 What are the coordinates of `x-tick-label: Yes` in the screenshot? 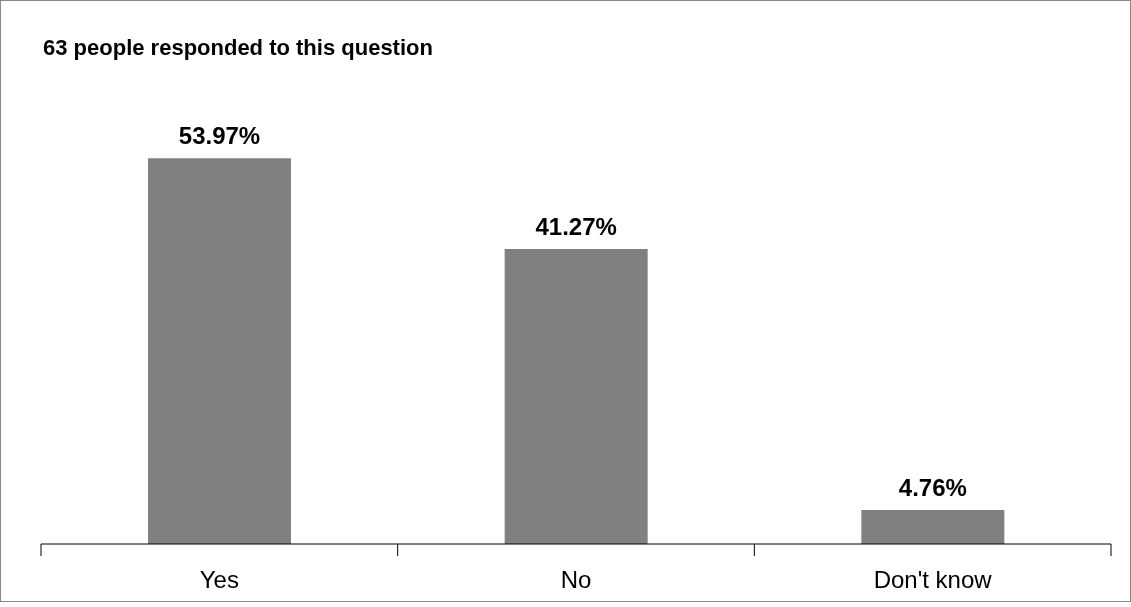 It's located at (219, 579).